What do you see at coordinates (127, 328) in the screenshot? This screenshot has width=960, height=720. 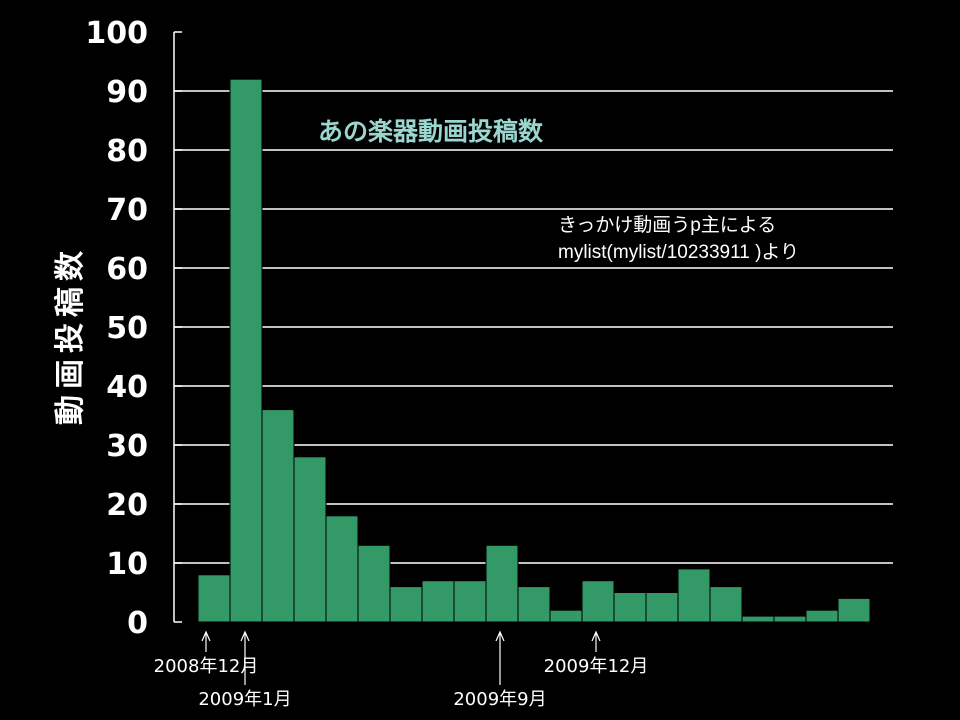 I see `y-tick-label: 50` at bounding box center [127, 328].